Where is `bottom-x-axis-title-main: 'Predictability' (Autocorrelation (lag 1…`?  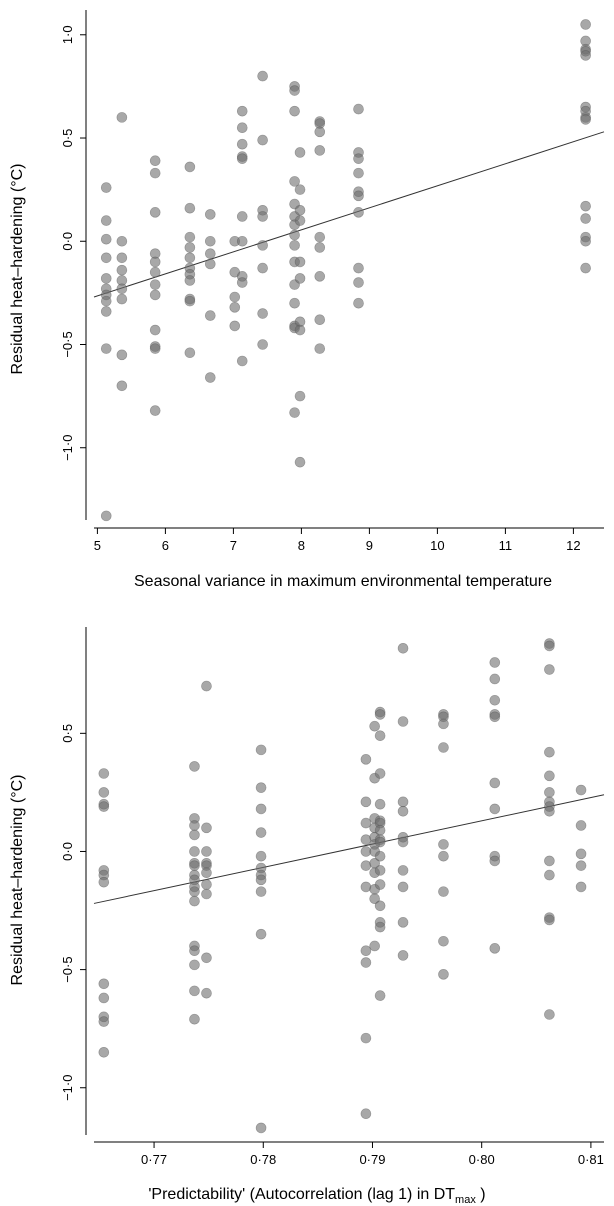
bottom-x-axis-title-main: 'Predictability' (Autocorrelation (lag 1… is located at coordinates (301, 1194).